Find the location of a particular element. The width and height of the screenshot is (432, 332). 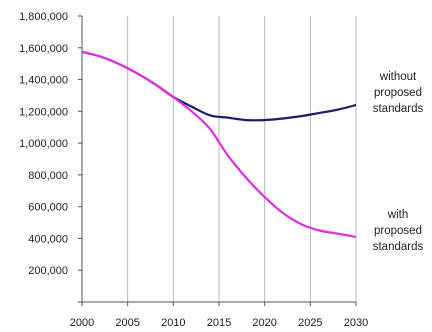

y-tick-label: 1,600,000 is located at coordinates (43, 49).